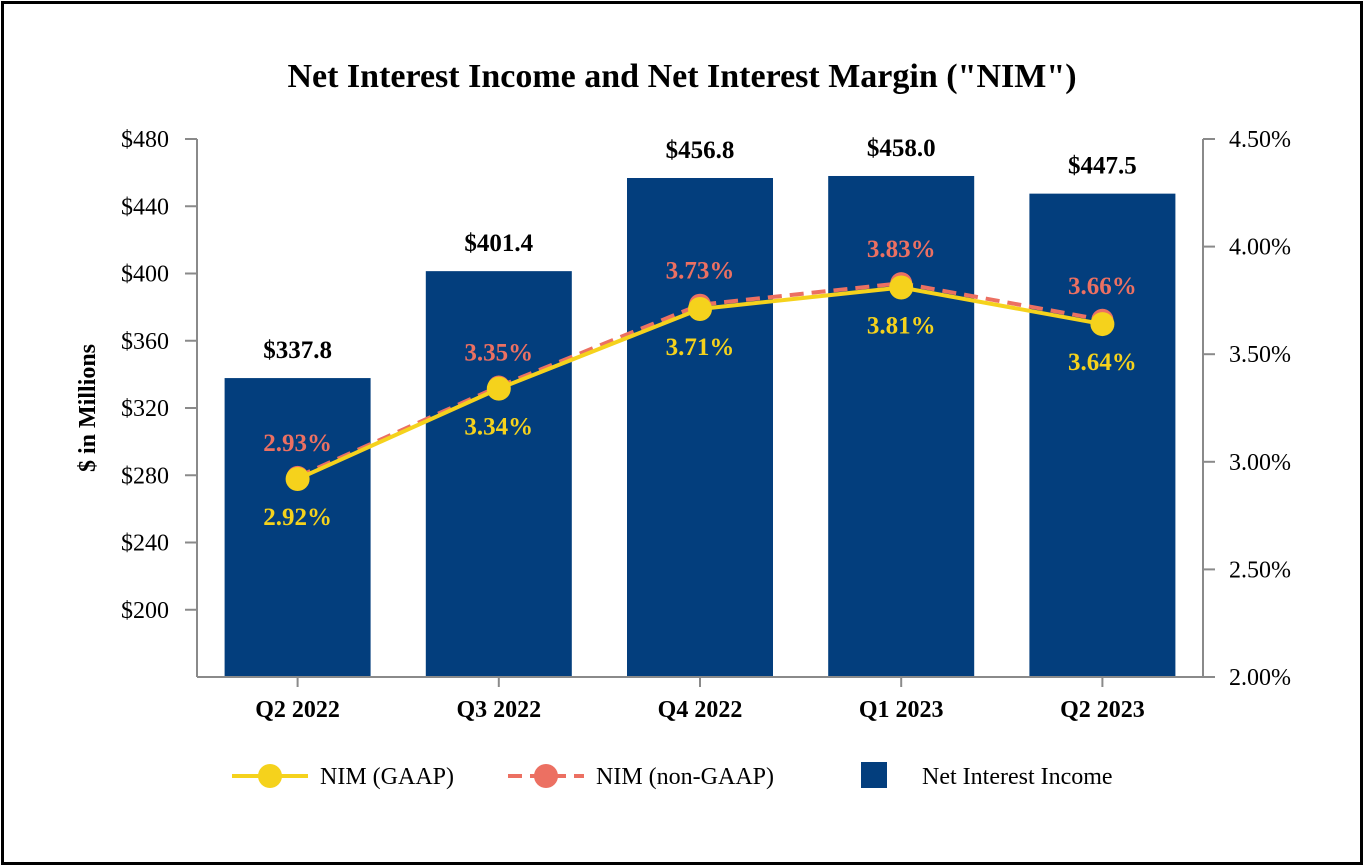 The height and width of the screenshot is (866, 1364). What do you see at coordinates (1102, 710) in the screenshot?
I see `x-tick-label-4: Q2 2023` at bounding box center [1102, 710].